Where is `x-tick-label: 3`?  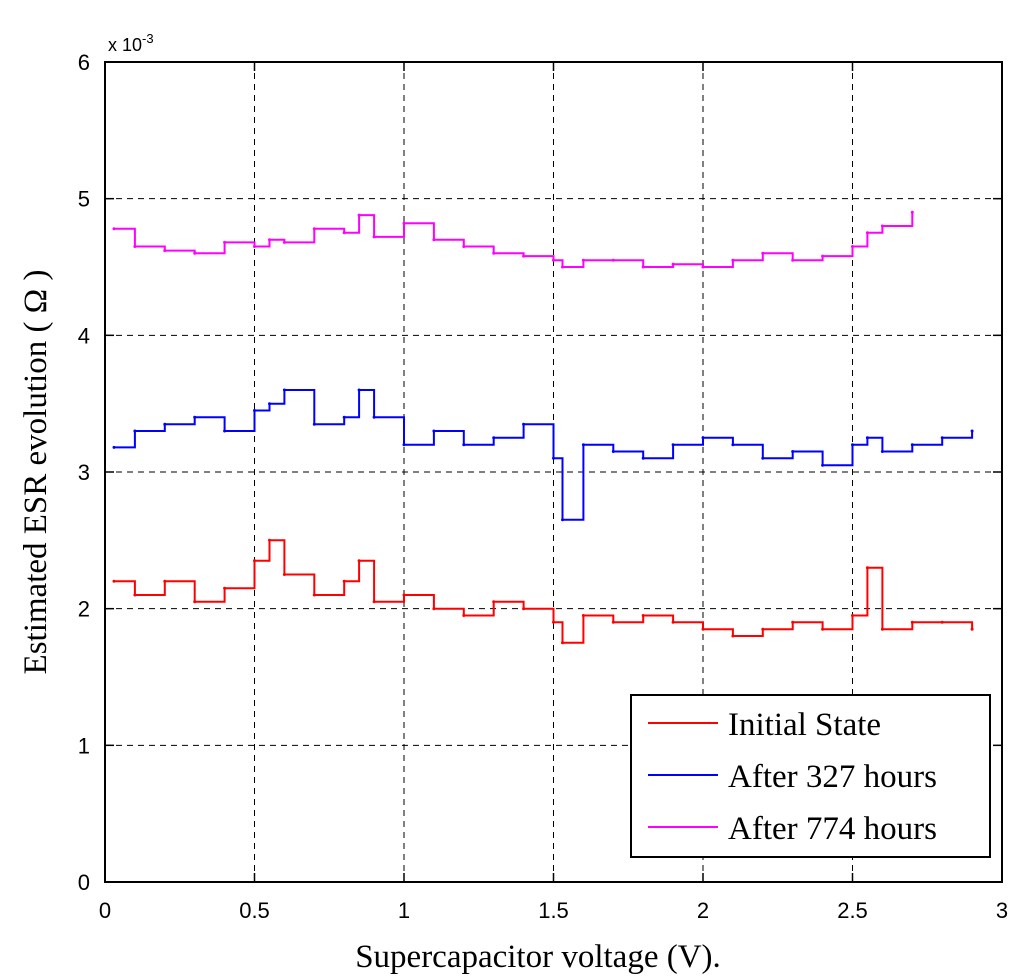
x-tick-label: 3 is located at coordinates (1002, 910).